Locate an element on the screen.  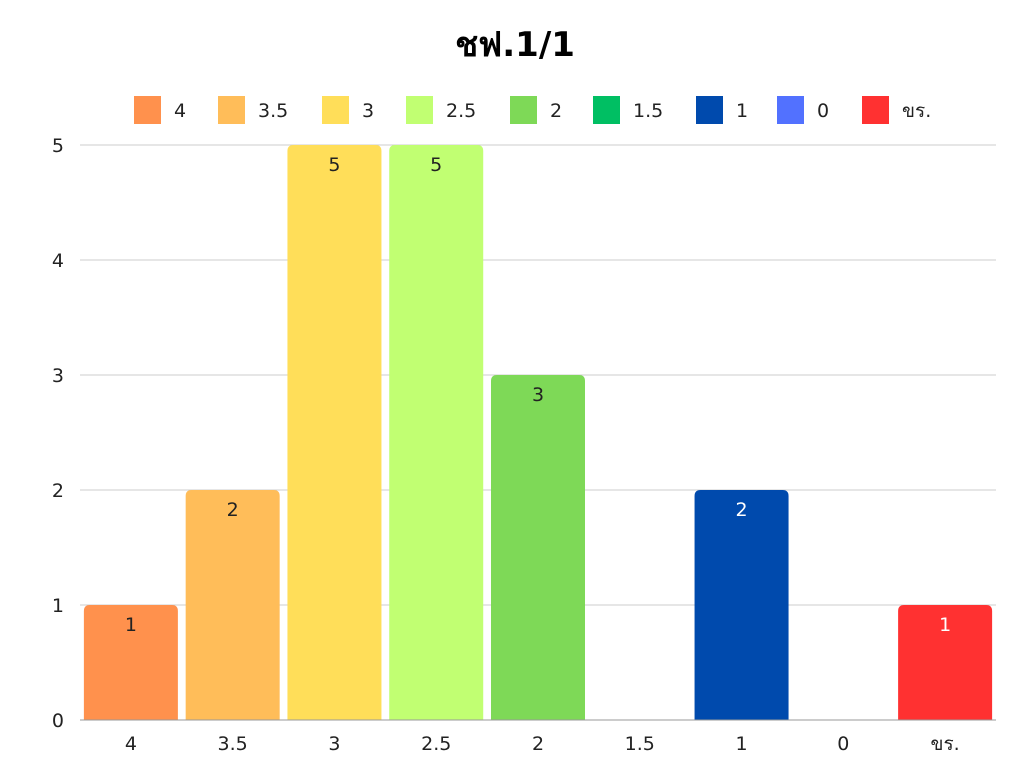
chart-title: ชฟ.1/1 is located at coordinates (515, 45).